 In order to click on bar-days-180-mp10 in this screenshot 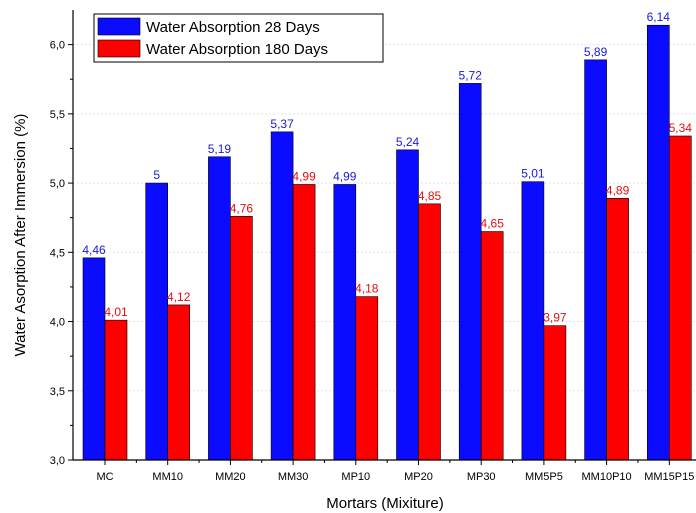, I will do `click(367, 378)`.